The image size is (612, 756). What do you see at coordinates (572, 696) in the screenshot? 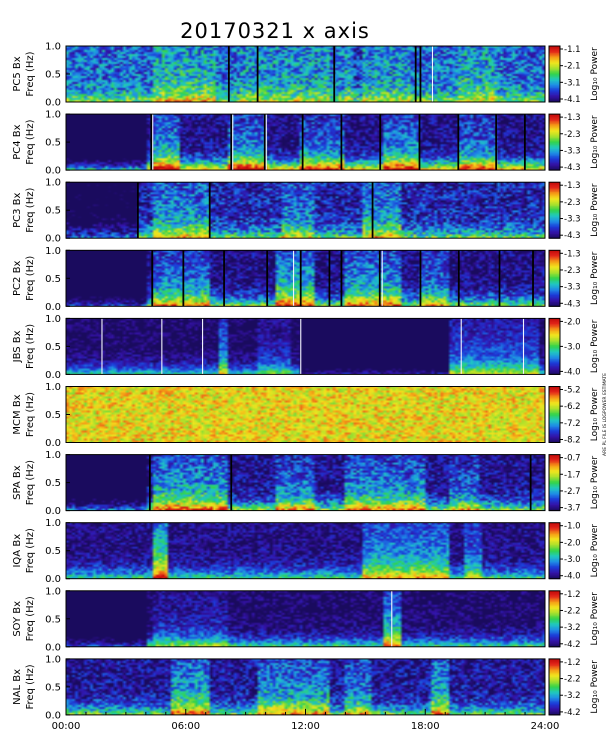
I see `colorbar-tick-label: -3.2` at bounding box center [572, 696].